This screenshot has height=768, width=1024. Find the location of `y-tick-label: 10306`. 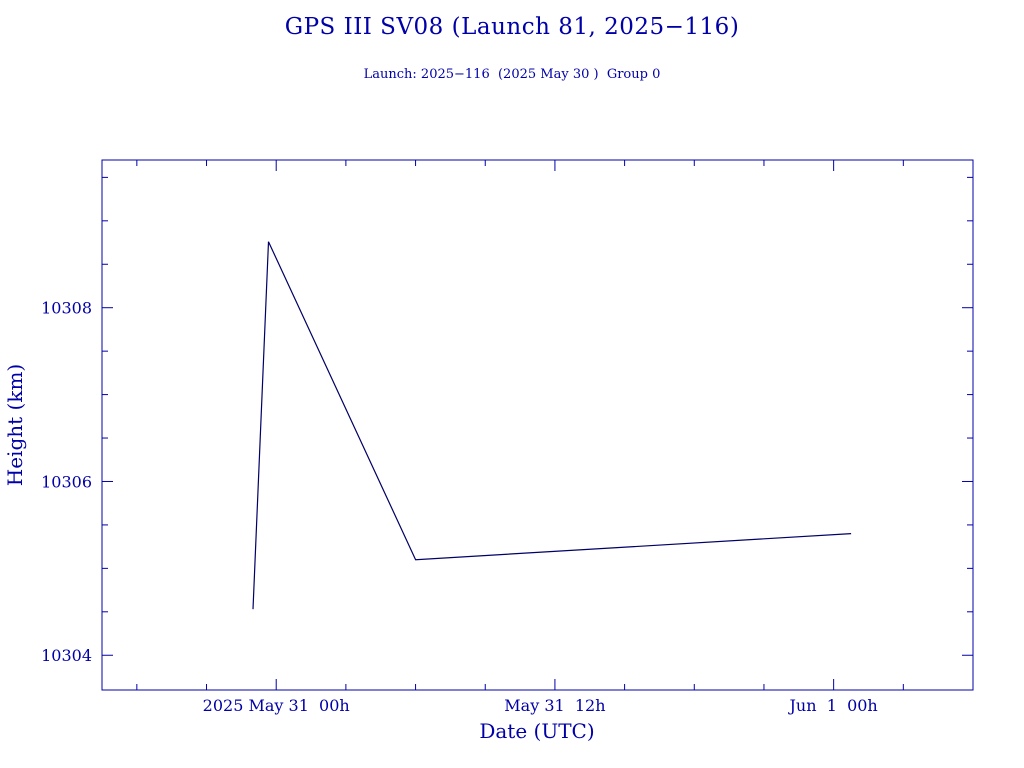

y-tick-label: 10306 is located at coordinates (66, 481).